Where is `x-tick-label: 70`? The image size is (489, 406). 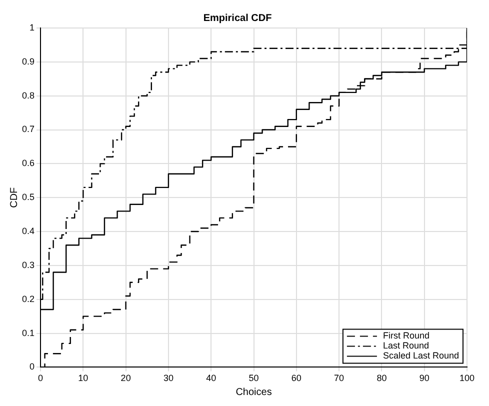 x-tick-label: 70 is located at coordinates (339, 378).